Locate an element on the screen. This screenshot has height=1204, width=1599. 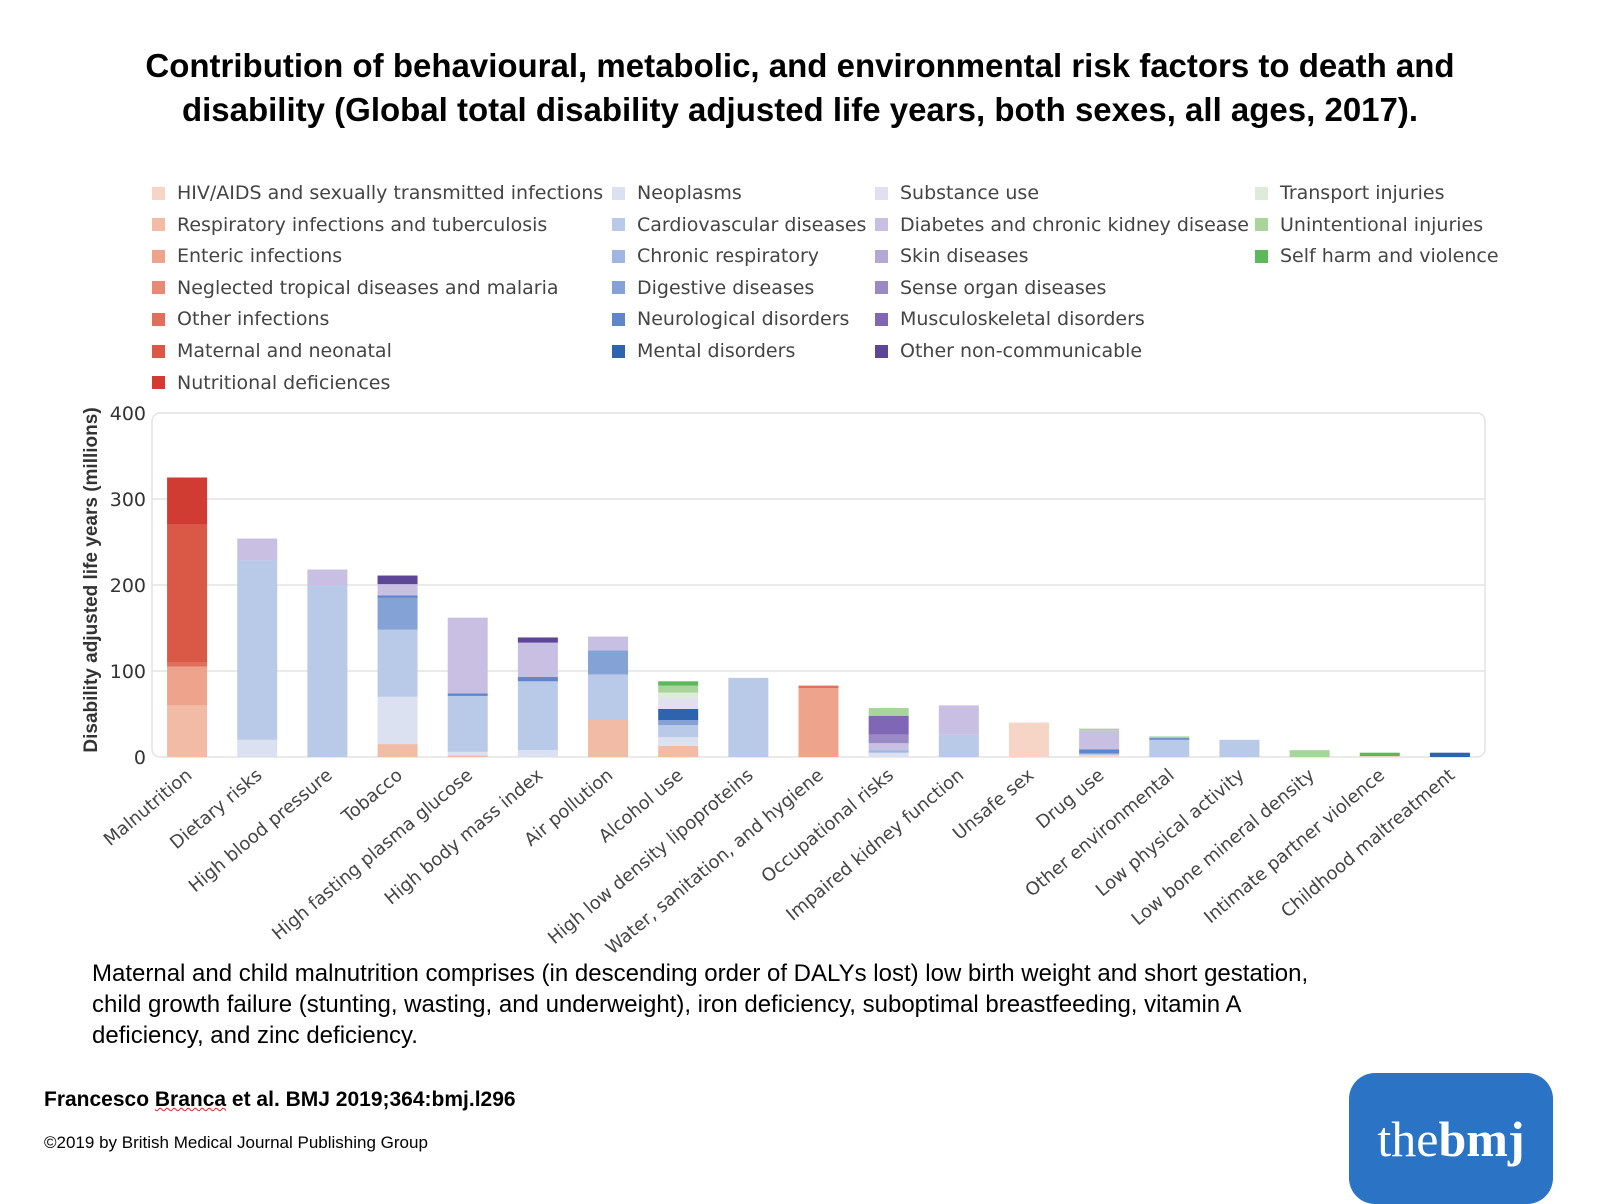
logo-the-text: the is located at coordinates (1408, 1138).